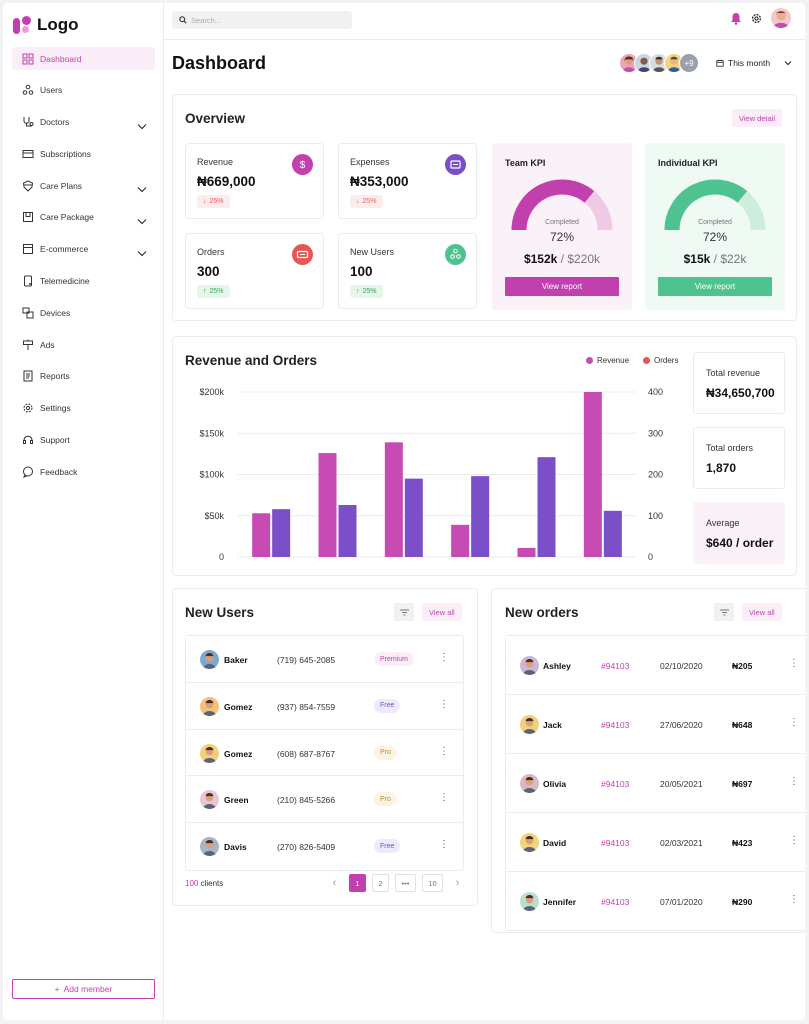 The width and height of the screenshot is (809, 1024). What do you see at coordinates (370, 162) in the screenshot?
I see `stat-label: Expenses` at bounding box center [370, 162].